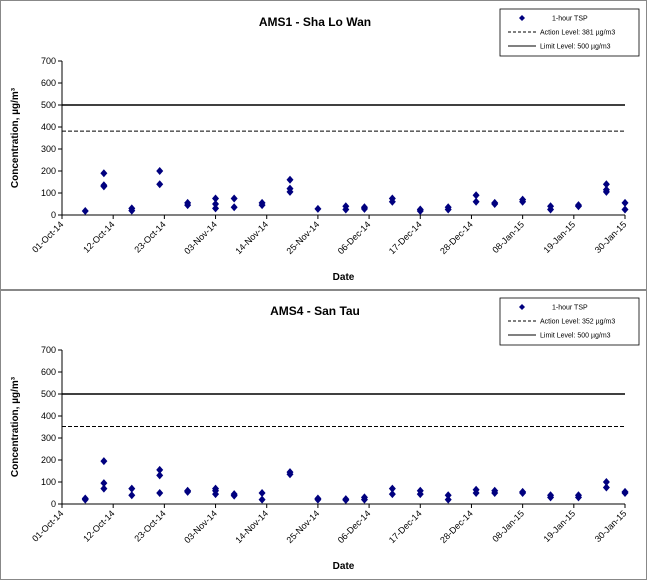 The width and height of the screenshot is (647, 585). Describe the element at coordinates (577, 322) in the screenshot. I see `legend-label: Action Level: 352 µg/m3` at that location.